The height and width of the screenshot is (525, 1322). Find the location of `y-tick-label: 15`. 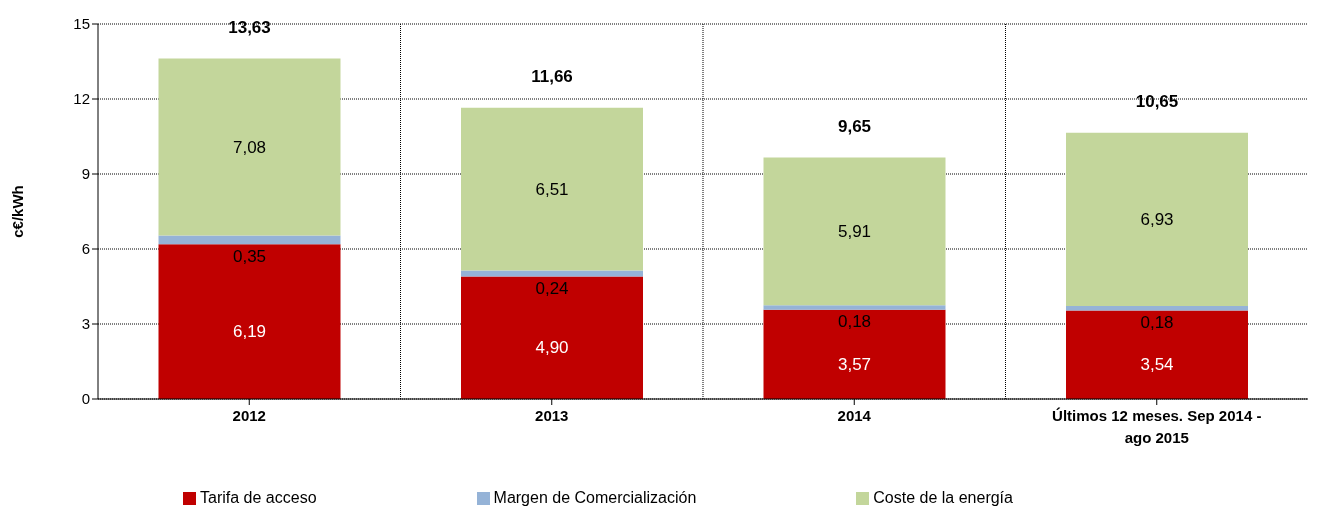

y-tick-label: 15 is located at coordinates (81, 24).